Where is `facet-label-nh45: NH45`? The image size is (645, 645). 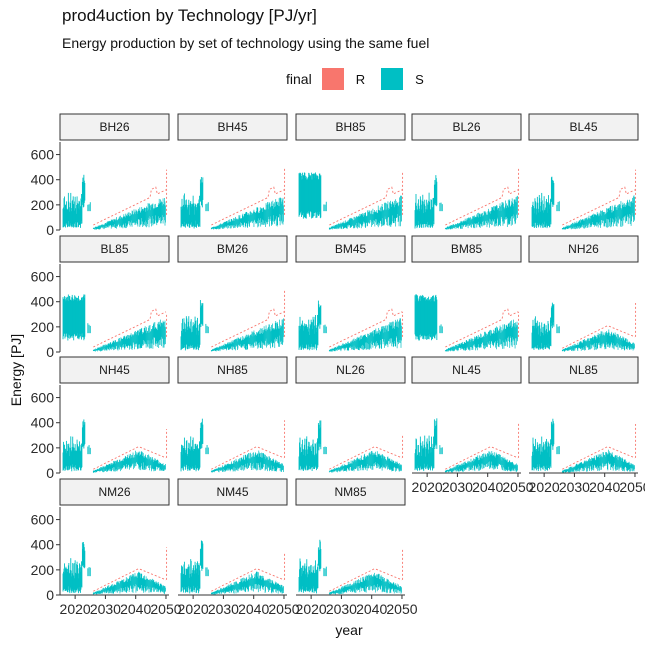 facet-label-nh45: NH45 is located at coordinates (114, 370).